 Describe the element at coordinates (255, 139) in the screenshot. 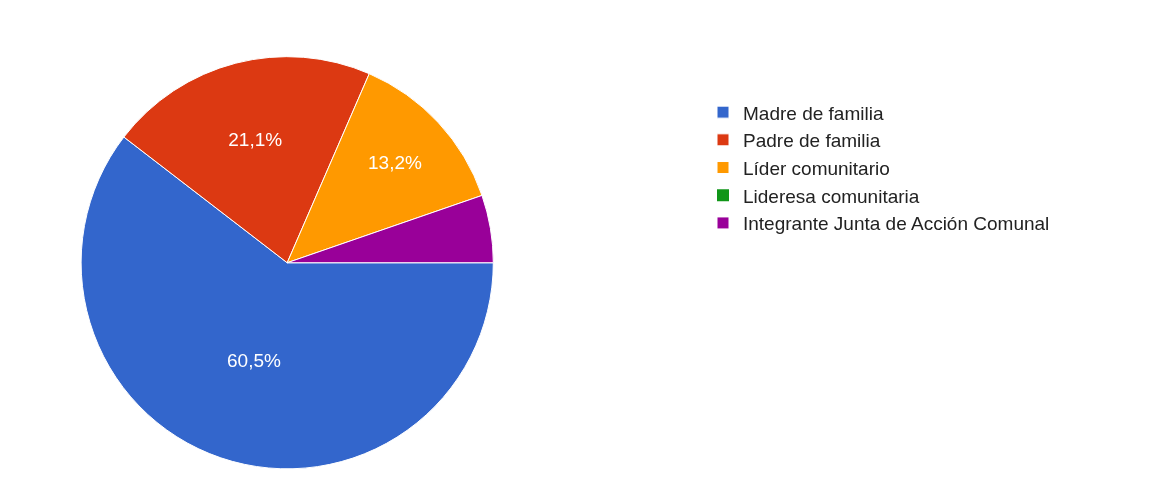

I see `data-label: 21,1%` at that location.